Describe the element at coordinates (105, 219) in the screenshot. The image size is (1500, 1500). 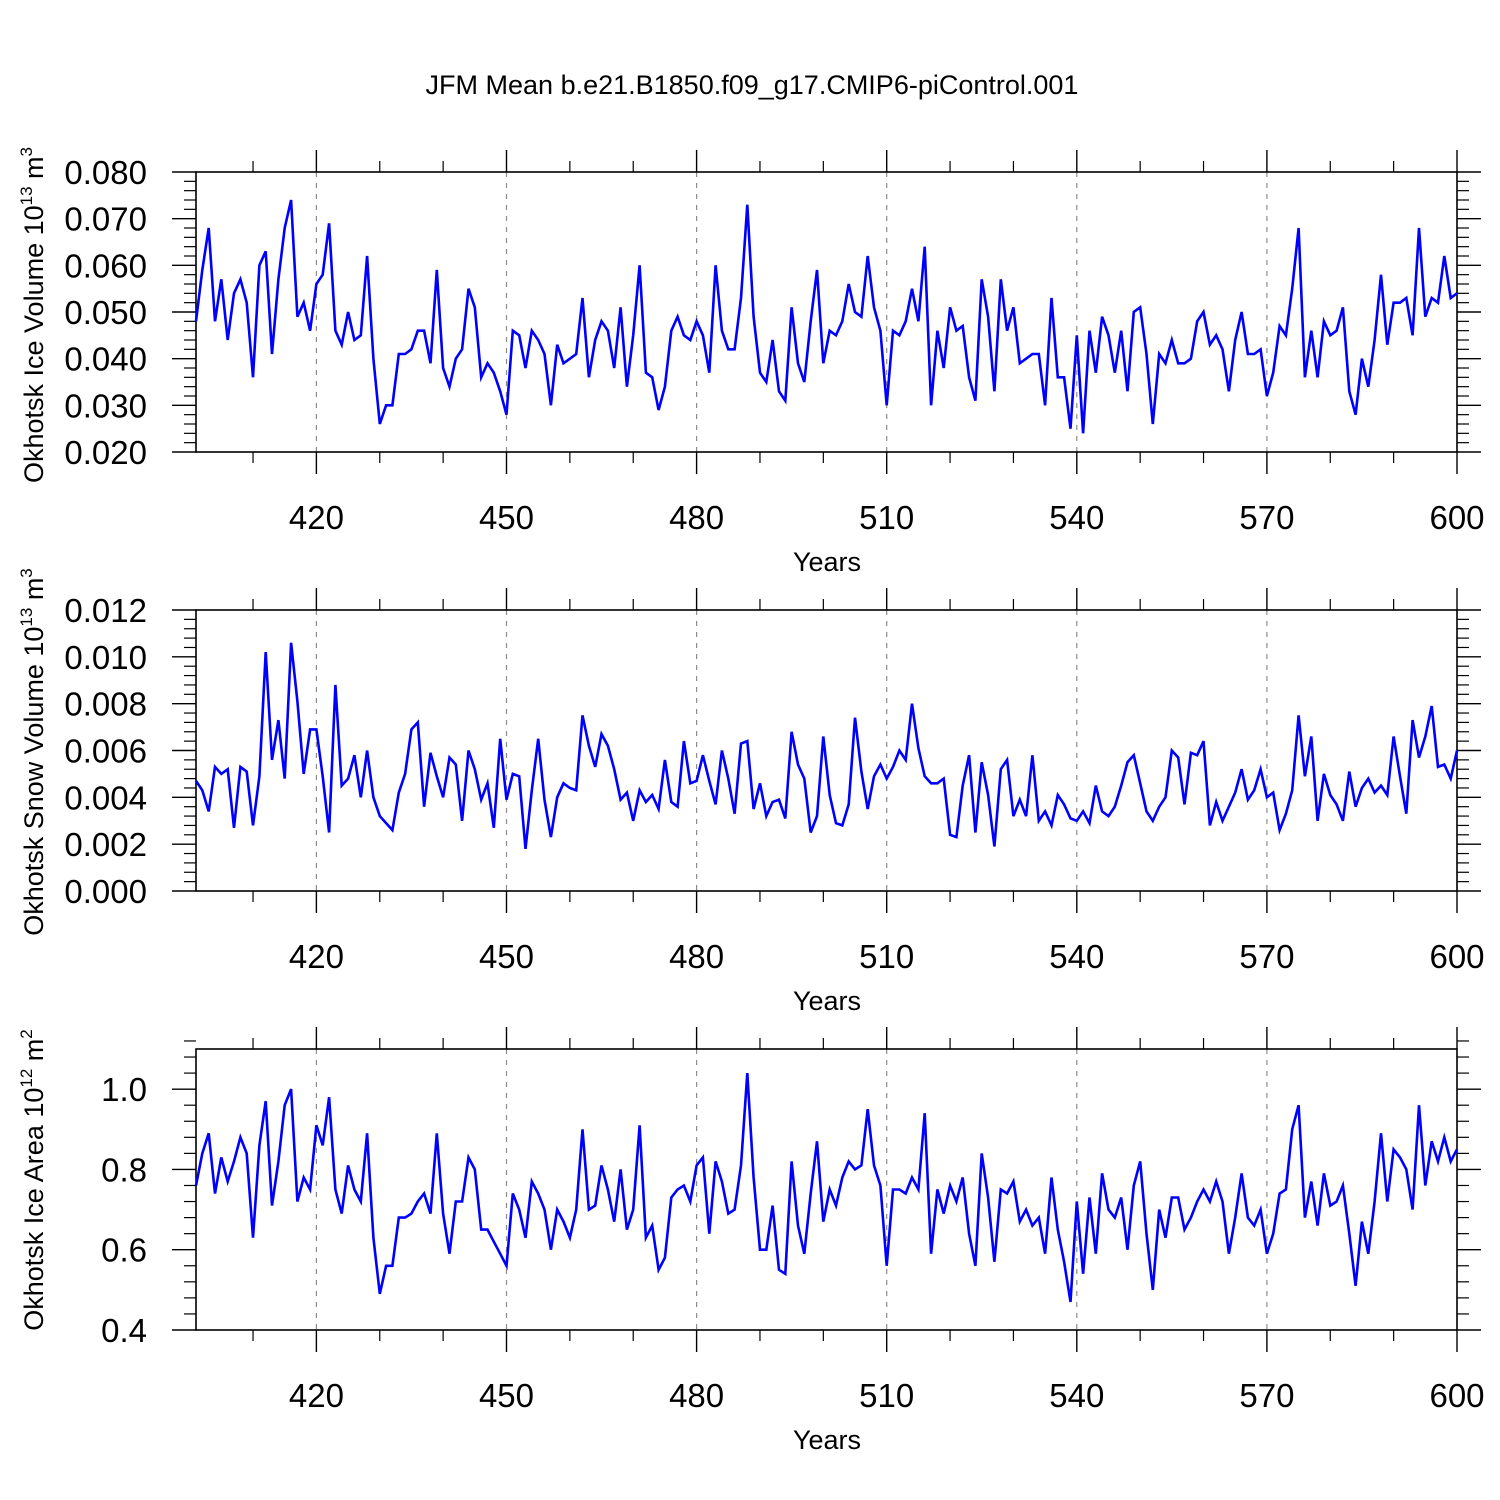
I see `y-tick-label: 0.070` at that location.